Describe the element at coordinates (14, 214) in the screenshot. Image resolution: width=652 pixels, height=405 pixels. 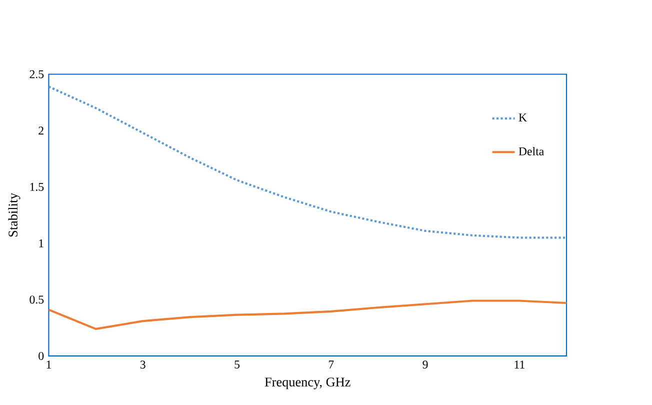
I see `y-axis-title: Stability` at that location.